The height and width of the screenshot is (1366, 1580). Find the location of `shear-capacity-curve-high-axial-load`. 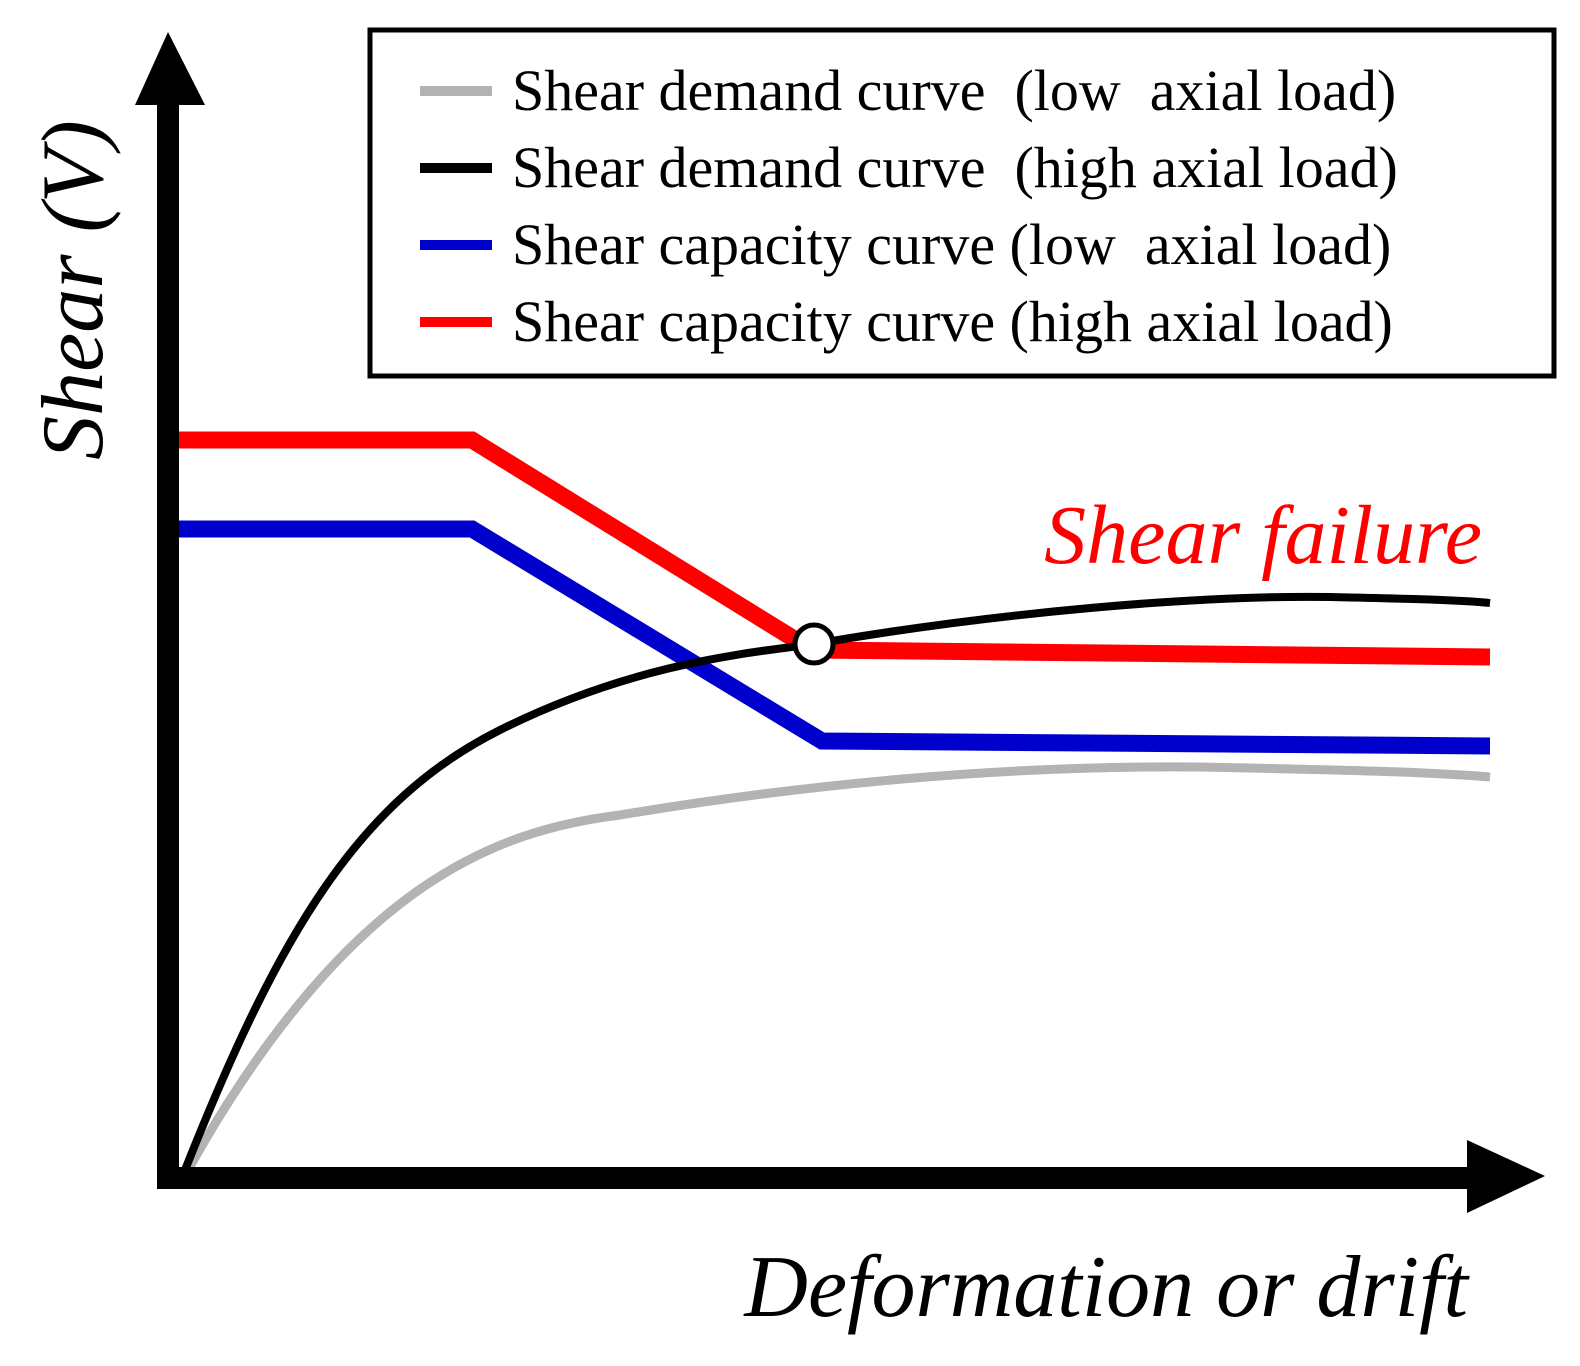

shear-capacity-curve-high-axial-load is located at coordinates (834, 548).